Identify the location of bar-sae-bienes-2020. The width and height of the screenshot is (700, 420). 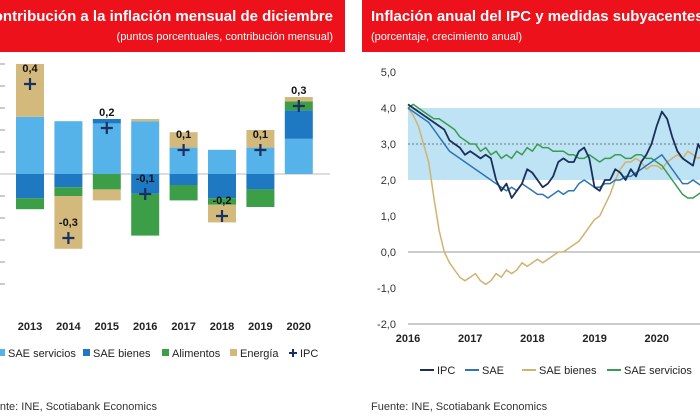
(298, 124).